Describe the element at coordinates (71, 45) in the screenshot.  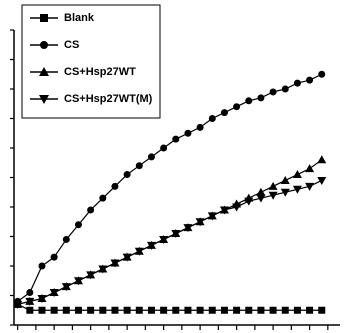
I see `legend-label: CS` at that location.